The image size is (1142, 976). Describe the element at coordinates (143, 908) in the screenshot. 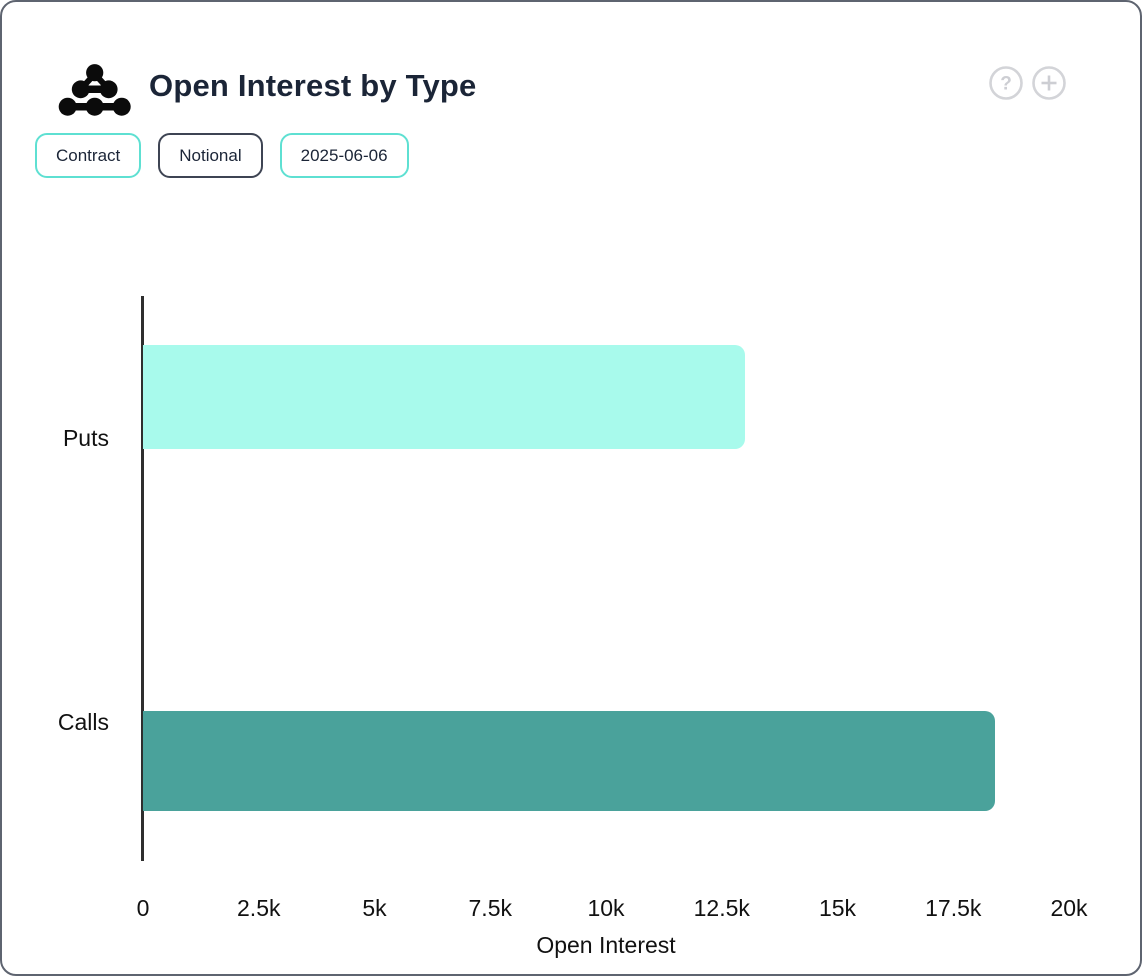

I see `x-tick-label: 0` at that location.